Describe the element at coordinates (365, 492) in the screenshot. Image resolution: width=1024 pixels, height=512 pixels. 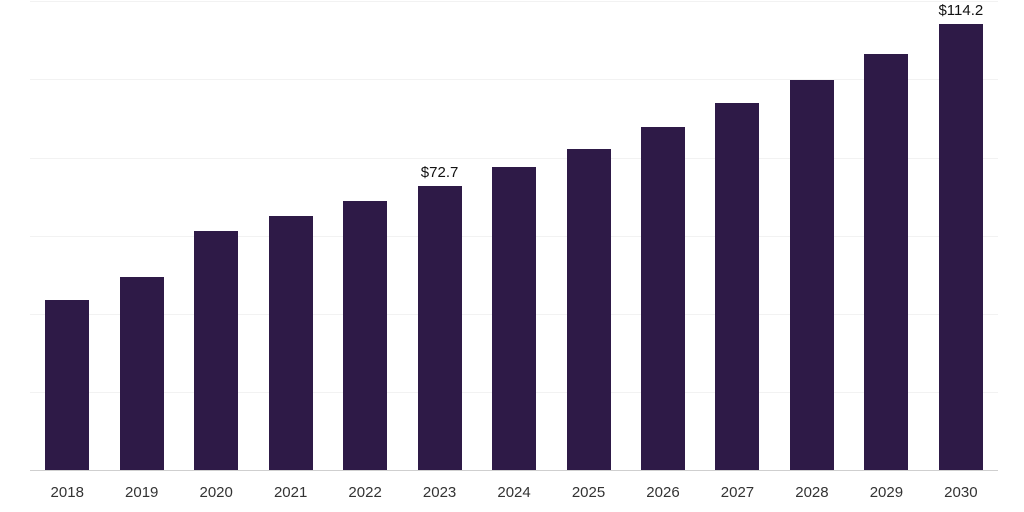
I see `x-axis-label-2022: 2022` at that location.